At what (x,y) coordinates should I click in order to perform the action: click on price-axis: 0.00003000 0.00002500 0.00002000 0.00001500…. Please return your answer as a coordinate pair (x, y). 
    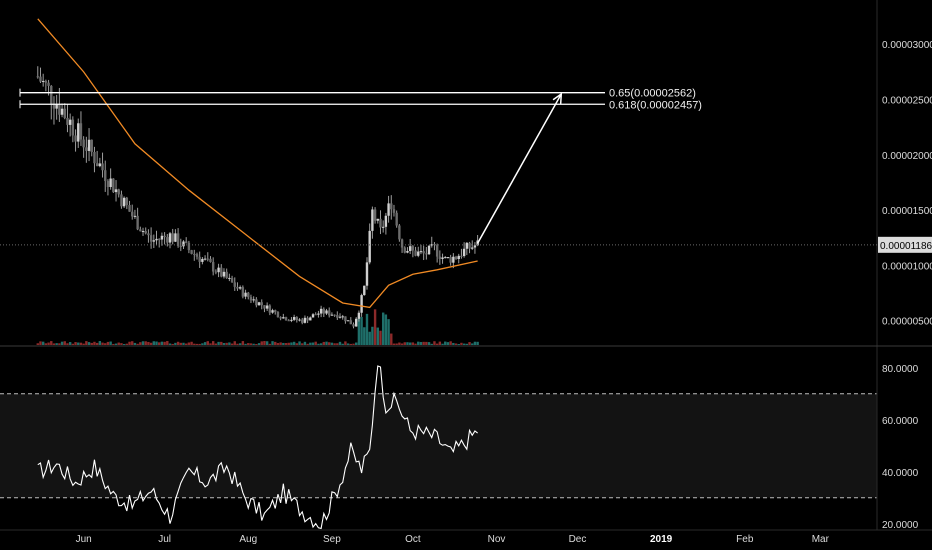
    Looking at the image, I should click on (907, 183).